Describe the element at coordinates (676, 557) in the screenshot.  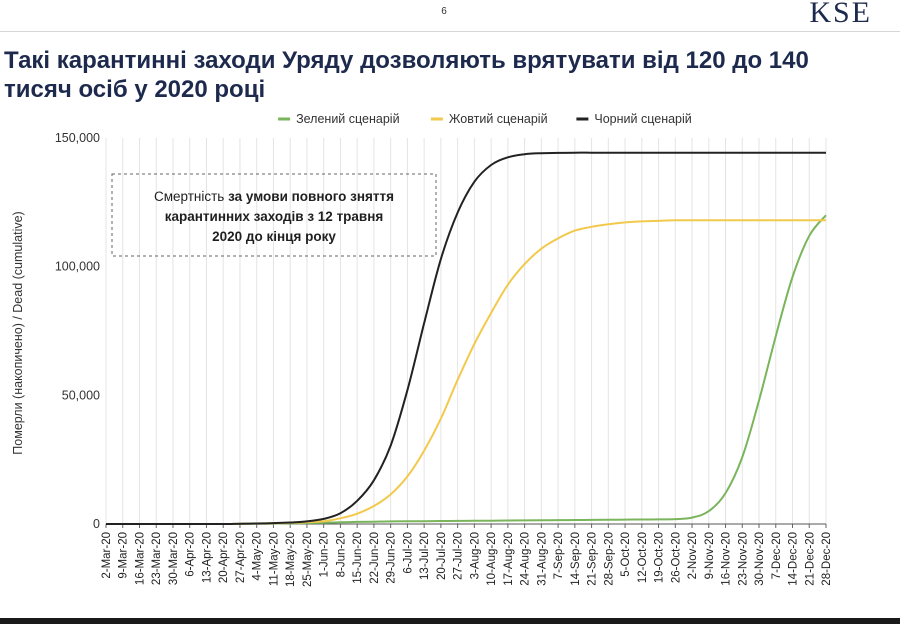
I see `x-tick-label: 26-Oct-20` at that location.